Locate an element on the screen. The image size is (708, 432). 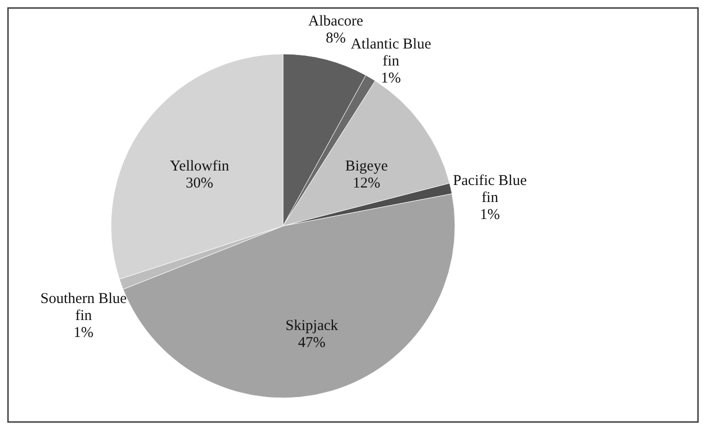
data-label: 30% is located at coordinates (200, 183).